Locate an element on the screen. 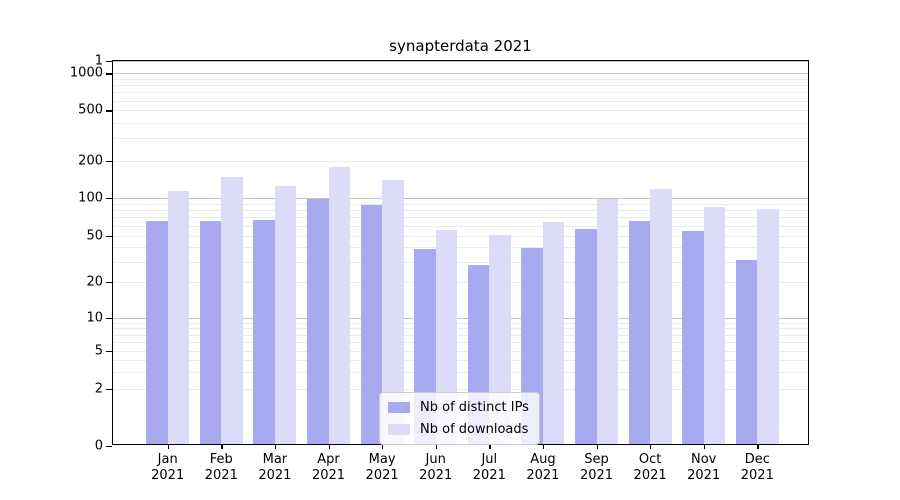 The width and height of the screenshot is (900, 500). chart-title: synapterdata 2021 is located at coordinates (460, 46).